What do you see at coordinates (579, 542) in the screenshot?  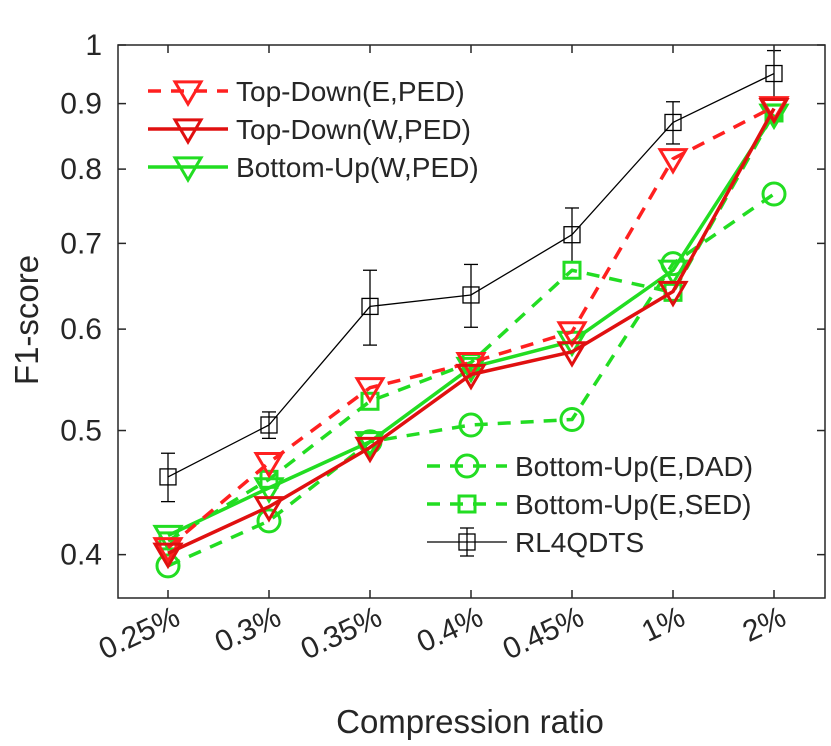 I see `legend-label: RL4QDTS` at bounding box center [579, 542].